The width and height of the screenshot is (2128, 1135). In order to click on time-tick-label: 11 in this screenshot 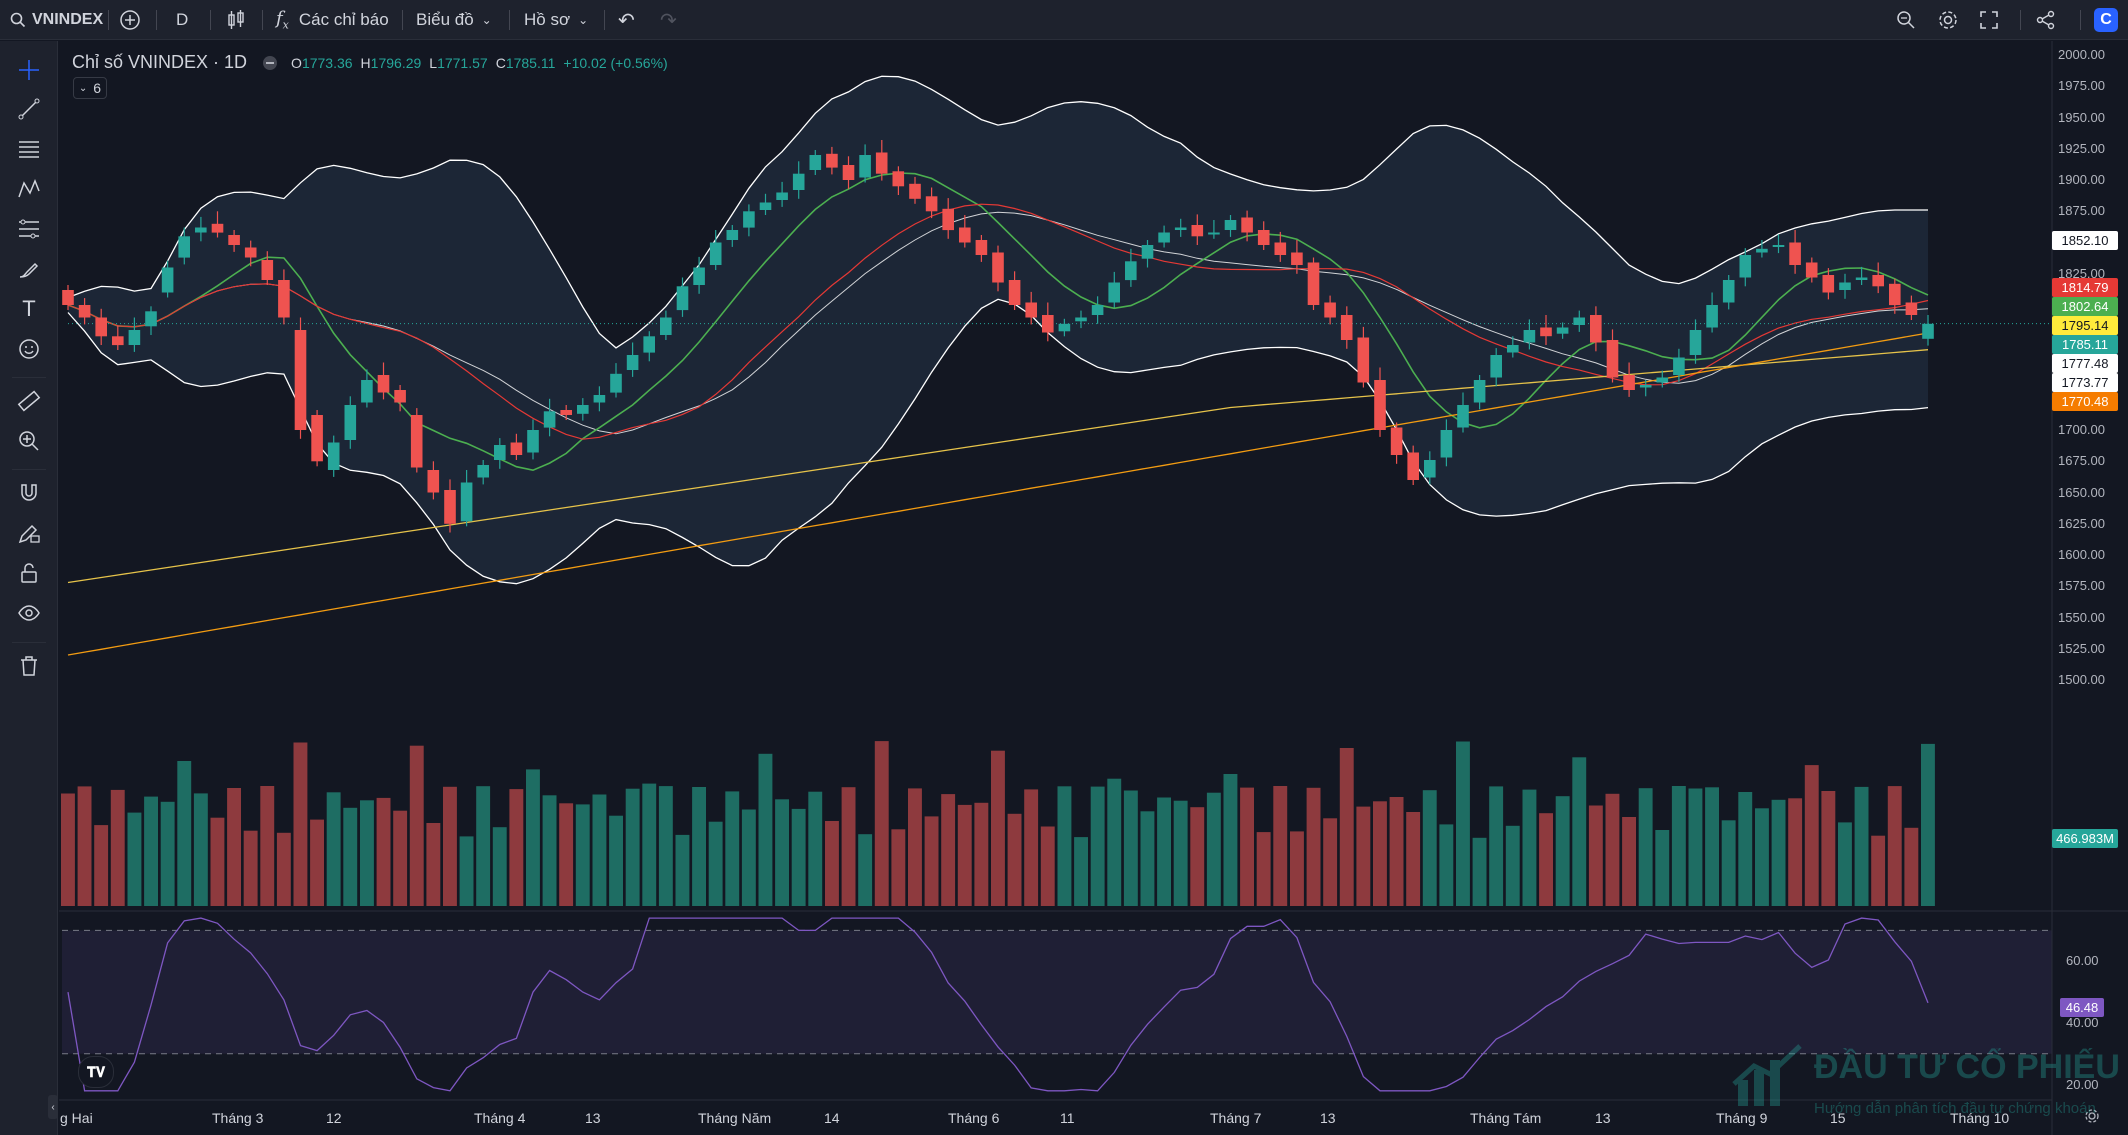, I will do `click(1067, 1118)`.